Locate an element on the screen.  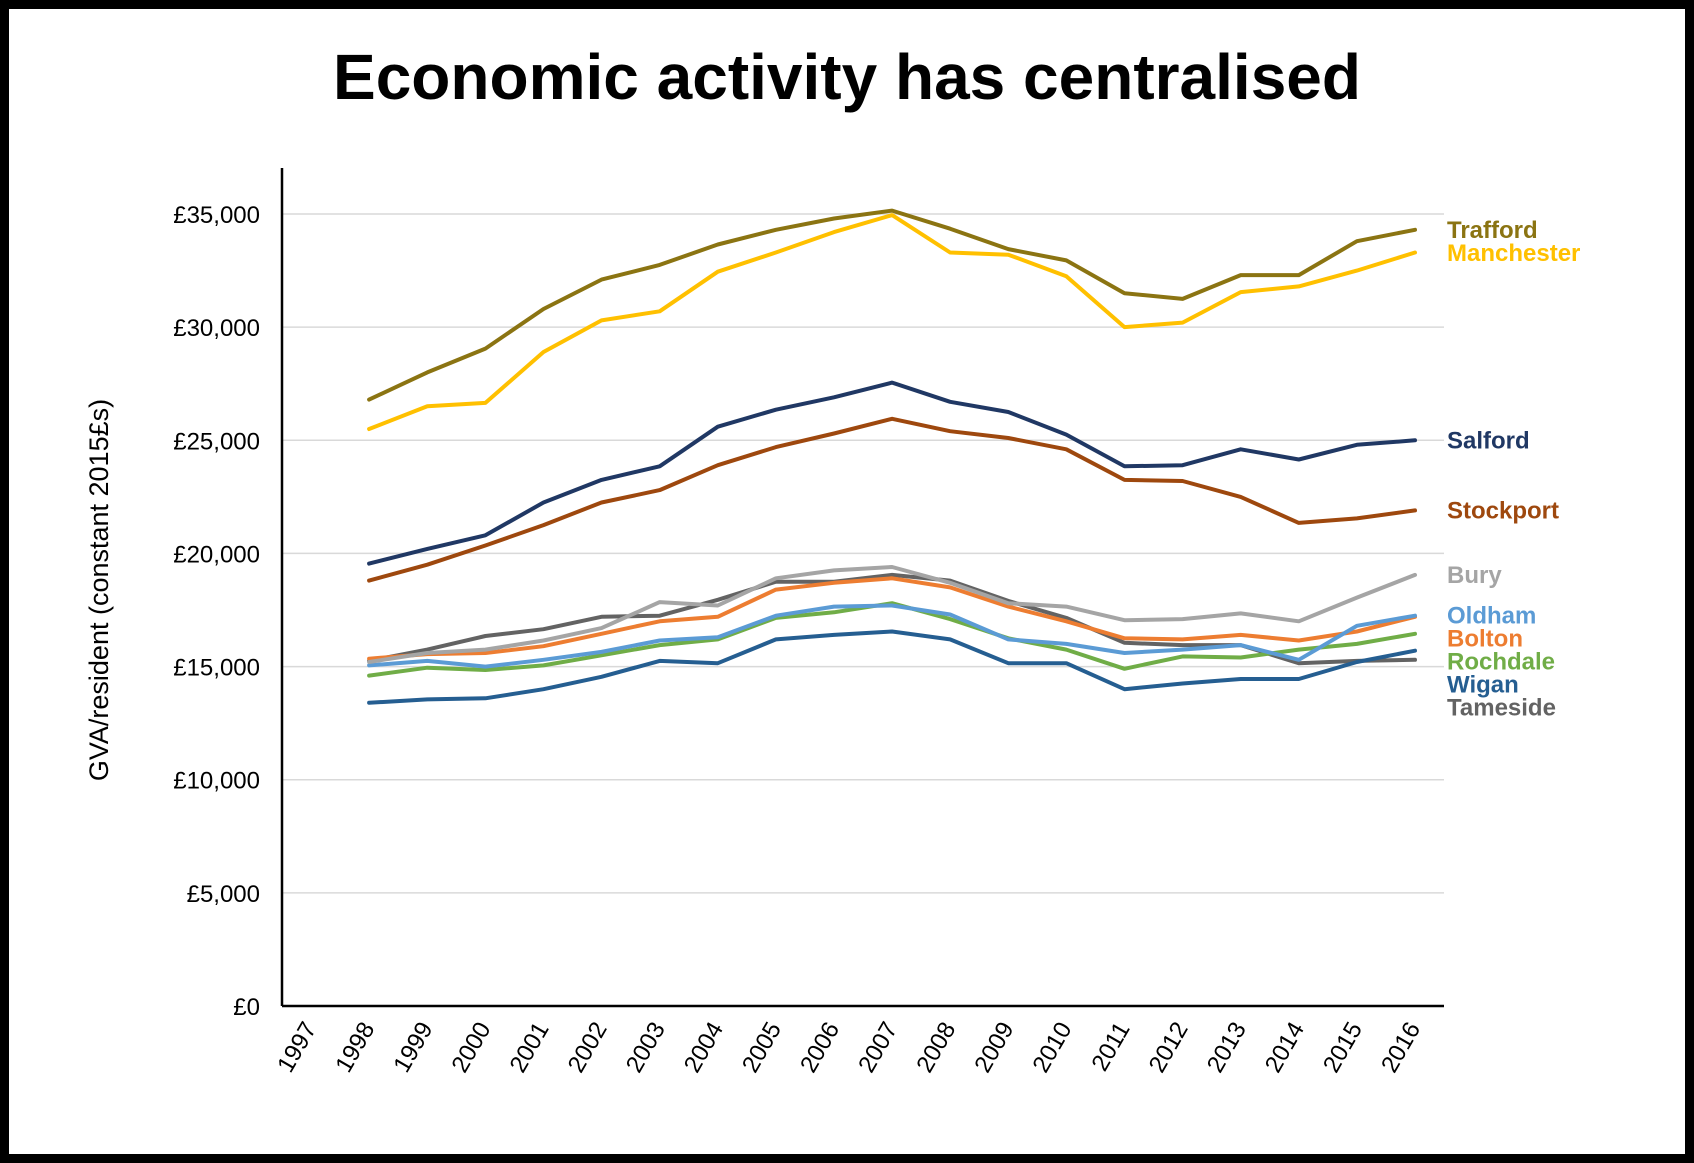
y-tick-label: £15,000 is located at coordinates (216, 668).